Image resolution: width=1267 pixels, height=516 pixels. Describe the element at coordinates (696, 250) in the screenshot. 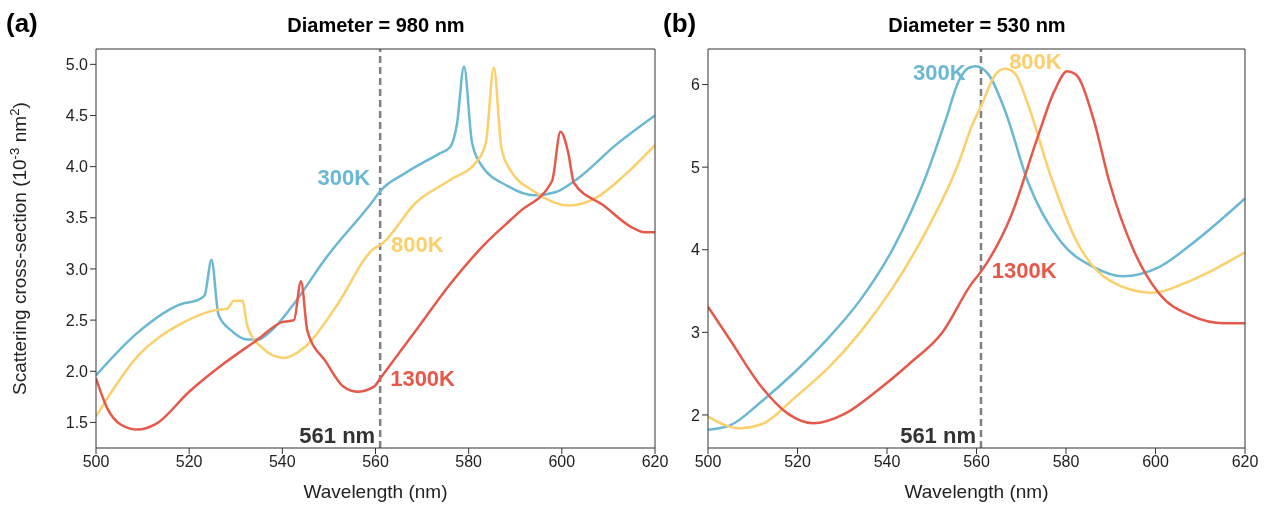

I see `y-tick-label: 4` at that location.